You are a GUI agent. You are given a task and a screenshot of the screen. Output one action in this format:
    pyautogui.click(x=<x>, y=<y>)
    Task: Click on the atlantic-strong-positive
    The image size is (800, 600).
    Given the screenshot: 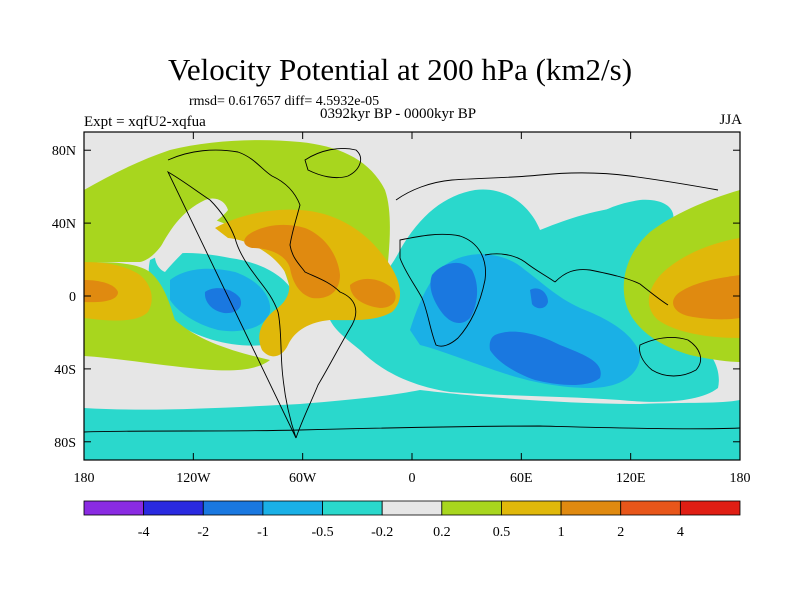 What is the action you would take?
    pyautogui.click(x=373, y=293)
    